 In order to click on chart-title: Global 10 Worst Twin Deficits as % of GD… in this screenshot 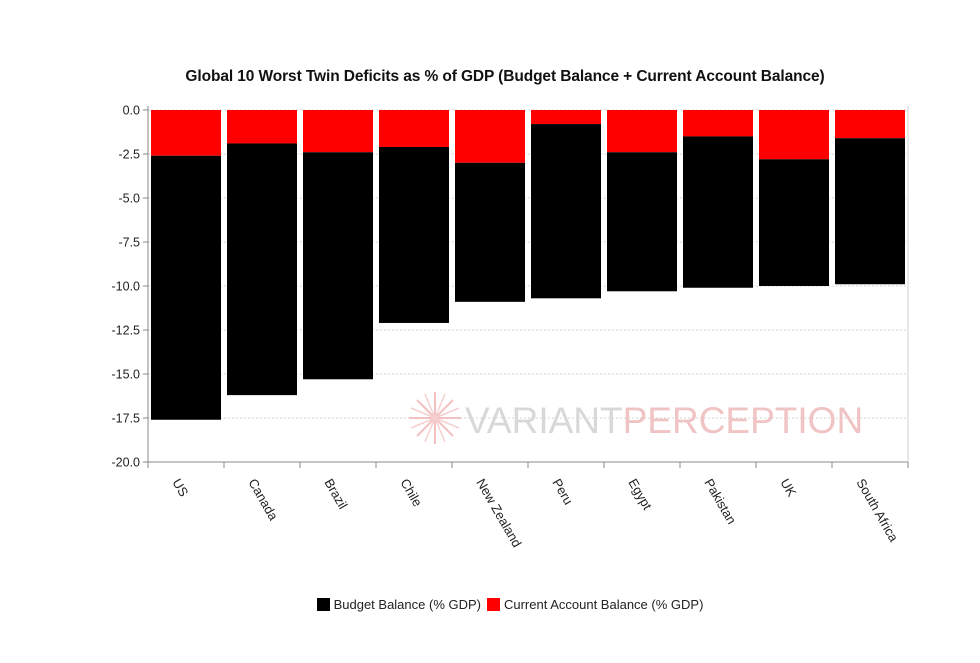, I will do `click(505, 76)`.